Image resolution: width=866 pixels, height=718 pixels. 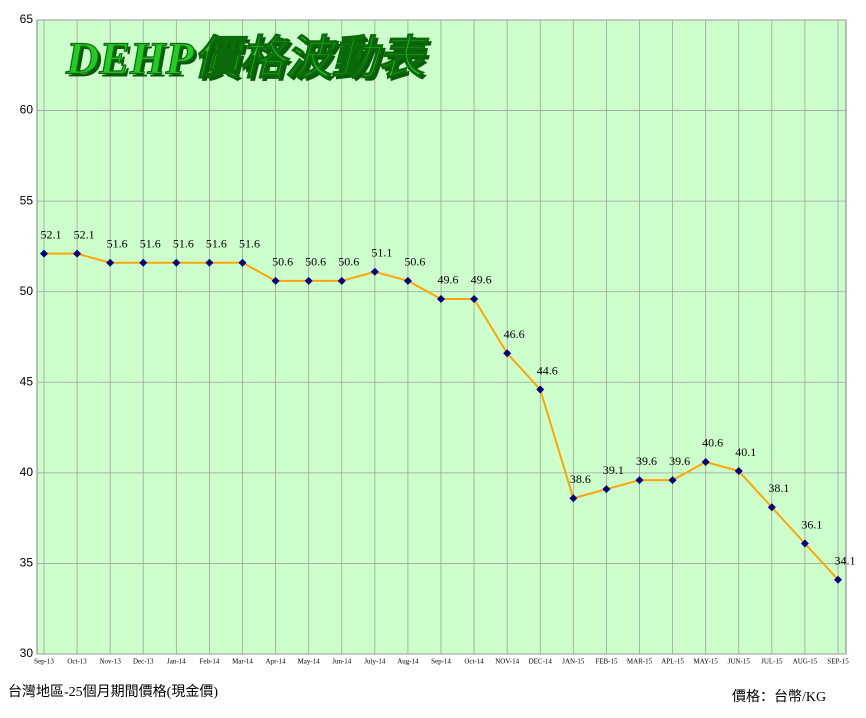 What do you see at coordinates (309, 662) in the screenshot?
I see `x-tick-label: May-14` at bounding box center [309, 662].